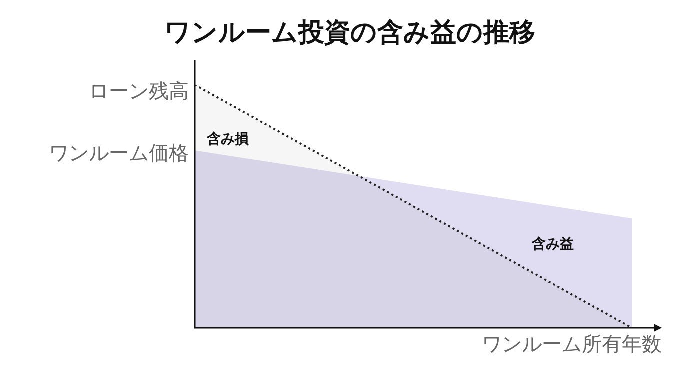 This screenshot has width=700, height=368. What do you see at coordinates (572, 344) in the screenshot?
I see `x-axis-title: ワンルーム所有年数` at bounding box center [572, 344].